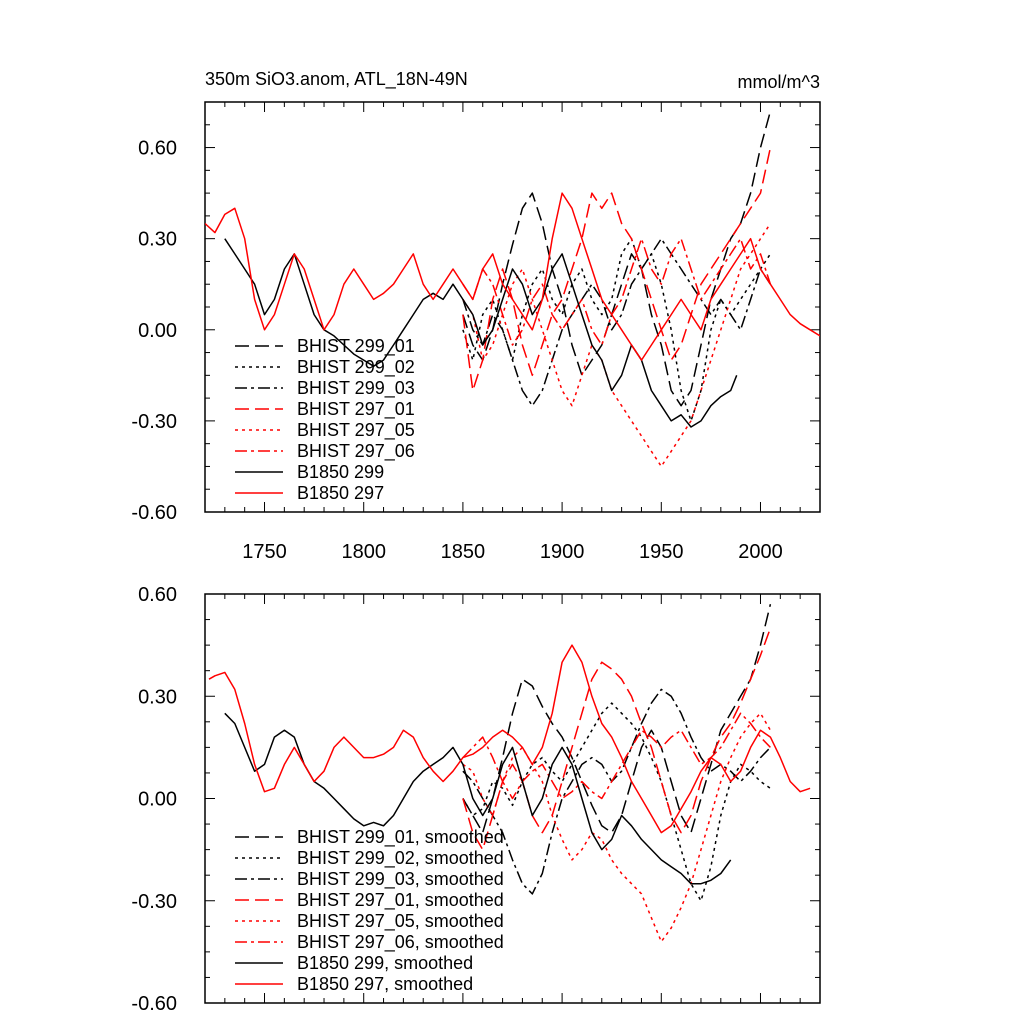 The height and width of the screenshot is (1024, 1024). What do you see at coordinates (356, 409) in the screenshot?
I see `legend-label: BHIST 297_01` at bounding box center [356, 409].